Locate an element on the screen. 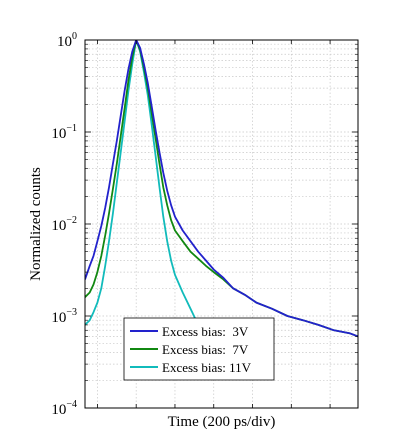  x-axis-label: Time (200 ps/div) is located at coordinates (222, 422).